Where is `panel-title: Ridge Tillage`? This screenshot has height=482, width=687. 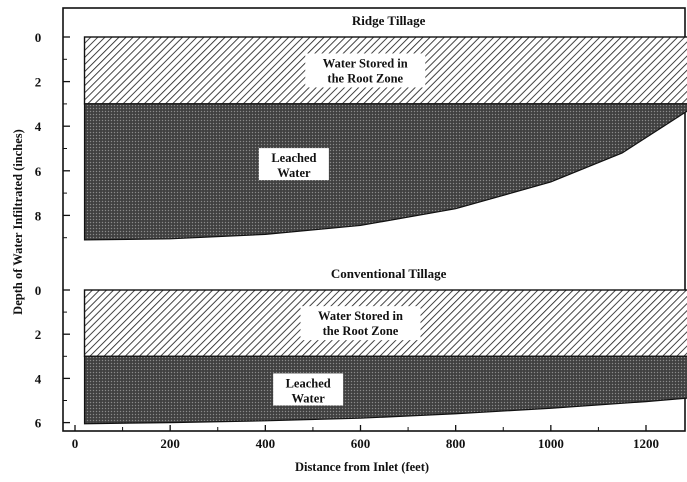 panel-title: Ridge Tillage is located at coordinates (389, 20).